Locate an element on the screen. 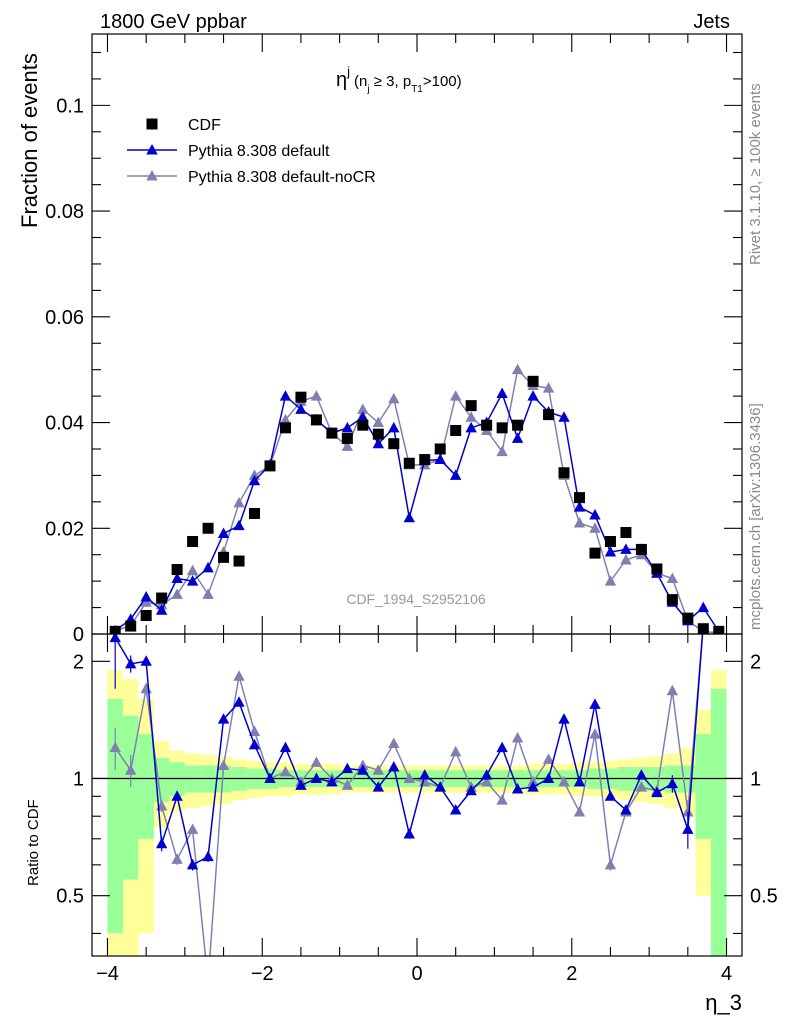 This screenshot has width=786, height=1024. title-eta: η is located at coordinates (341, 80).